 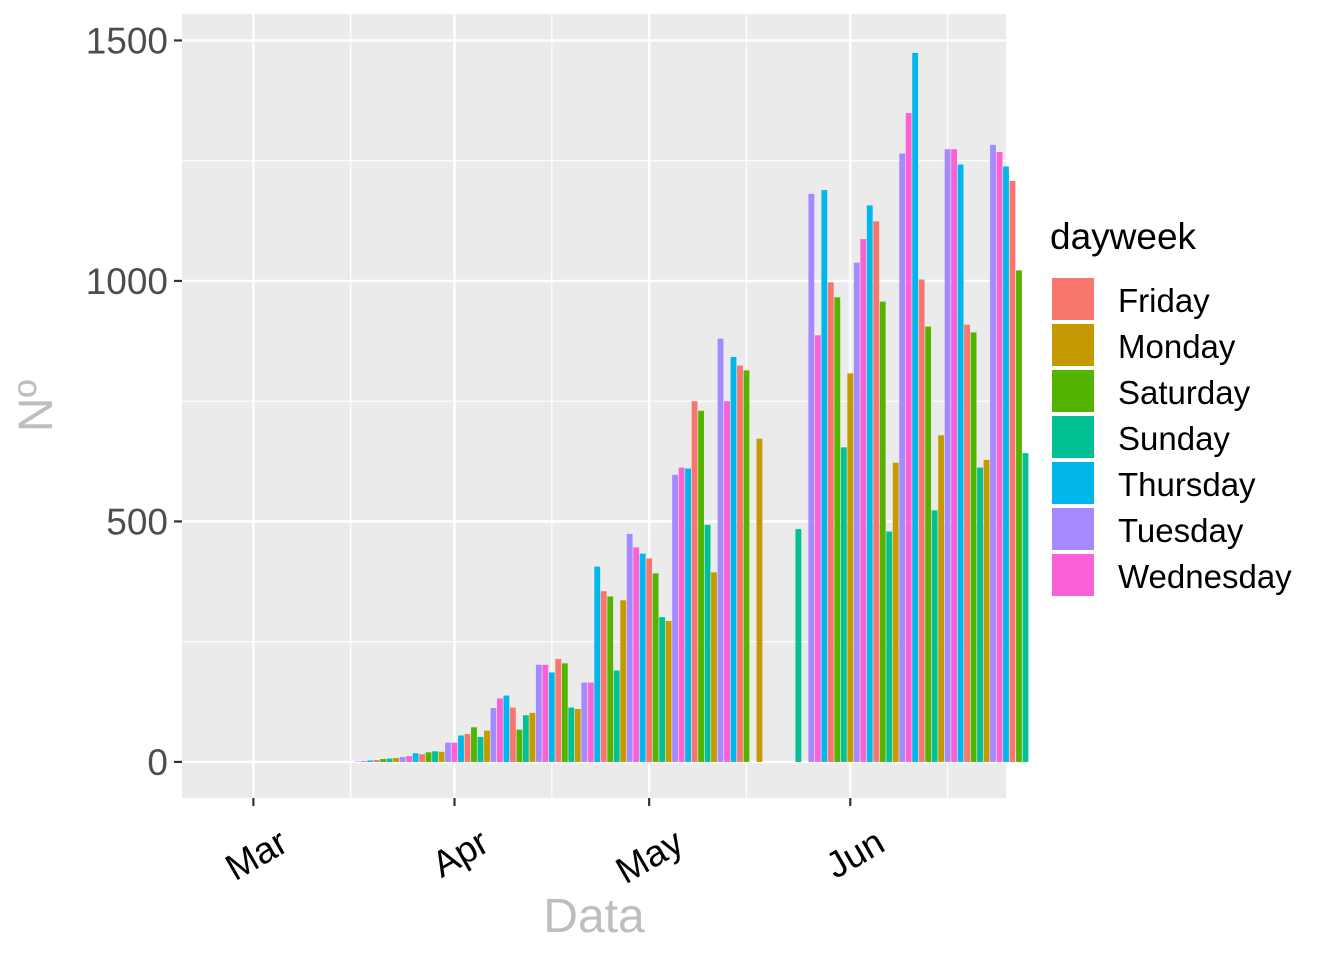 I want to click on bar-2020-04-13-monday, so click(x=532, y=737).